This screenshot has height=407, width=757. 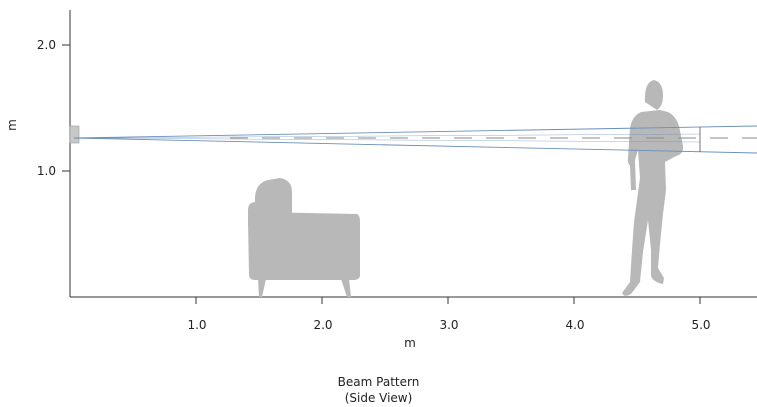 I want to click on x-tick-label: 1.0, so click(x=196, y=325).